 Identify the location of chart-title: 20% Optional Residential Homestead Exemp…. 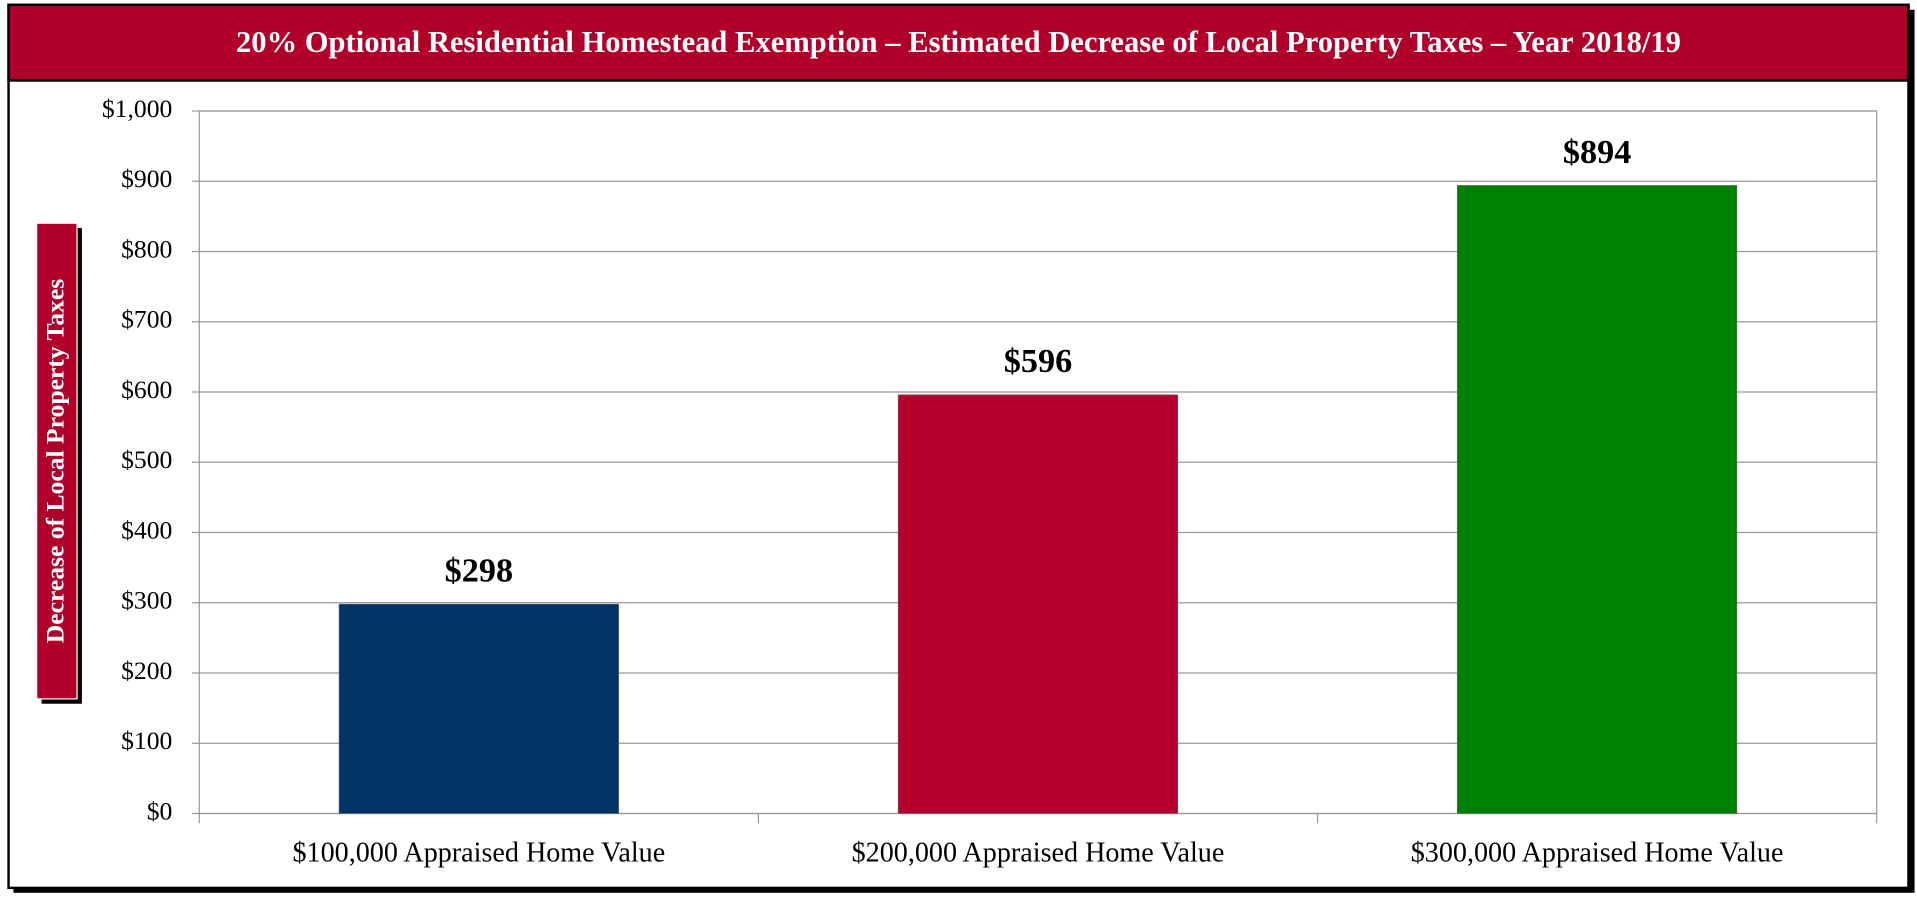
(958, 42).